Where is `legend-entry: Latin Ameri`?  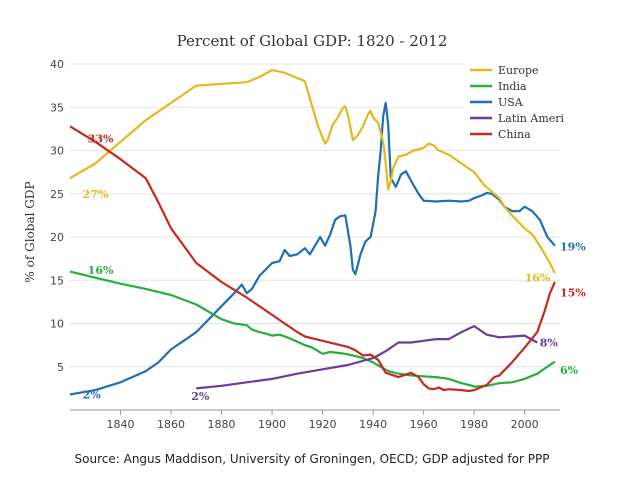 legend-entry: Latin Ameri is located at coordinates (531, 118).